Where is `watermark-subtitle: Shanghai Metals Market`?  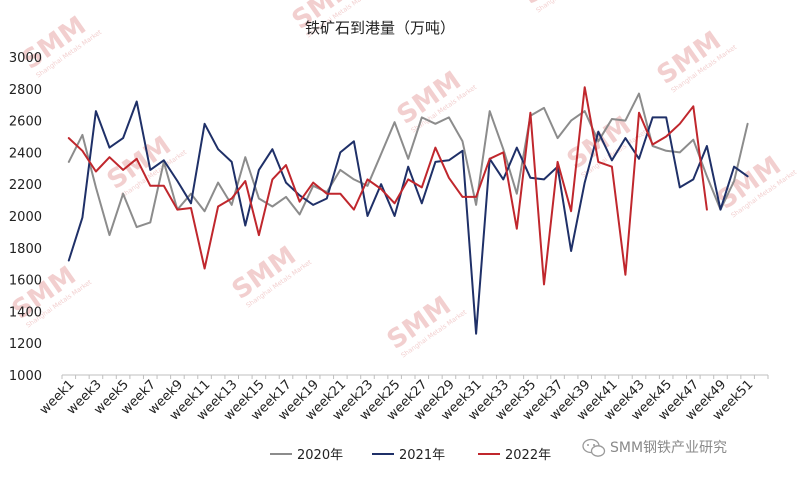 watermark-subtitle: Shanghai Metals Market is located at coordinates (569, 7).